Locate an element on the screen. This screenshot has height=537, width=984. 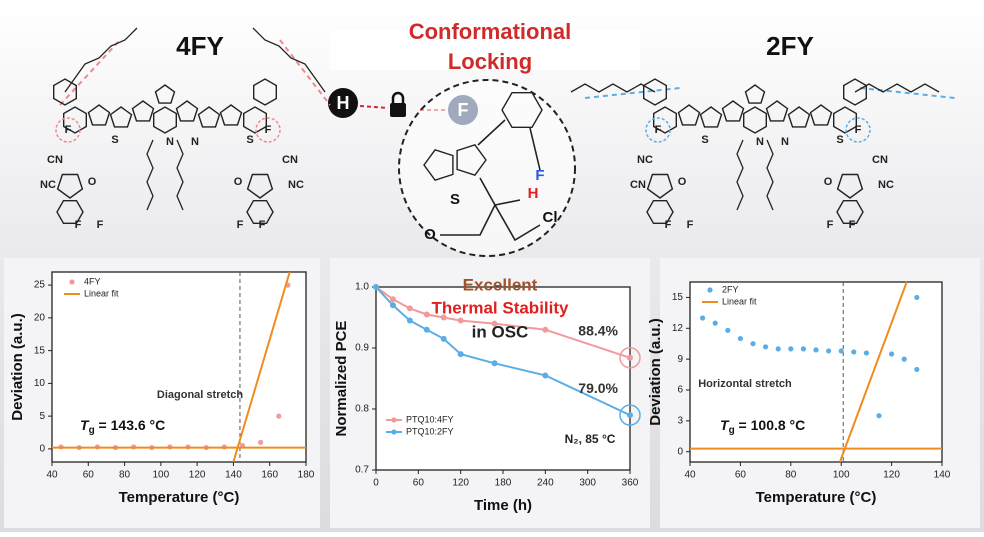
title-backdrop is located at coordinates (485, 50).